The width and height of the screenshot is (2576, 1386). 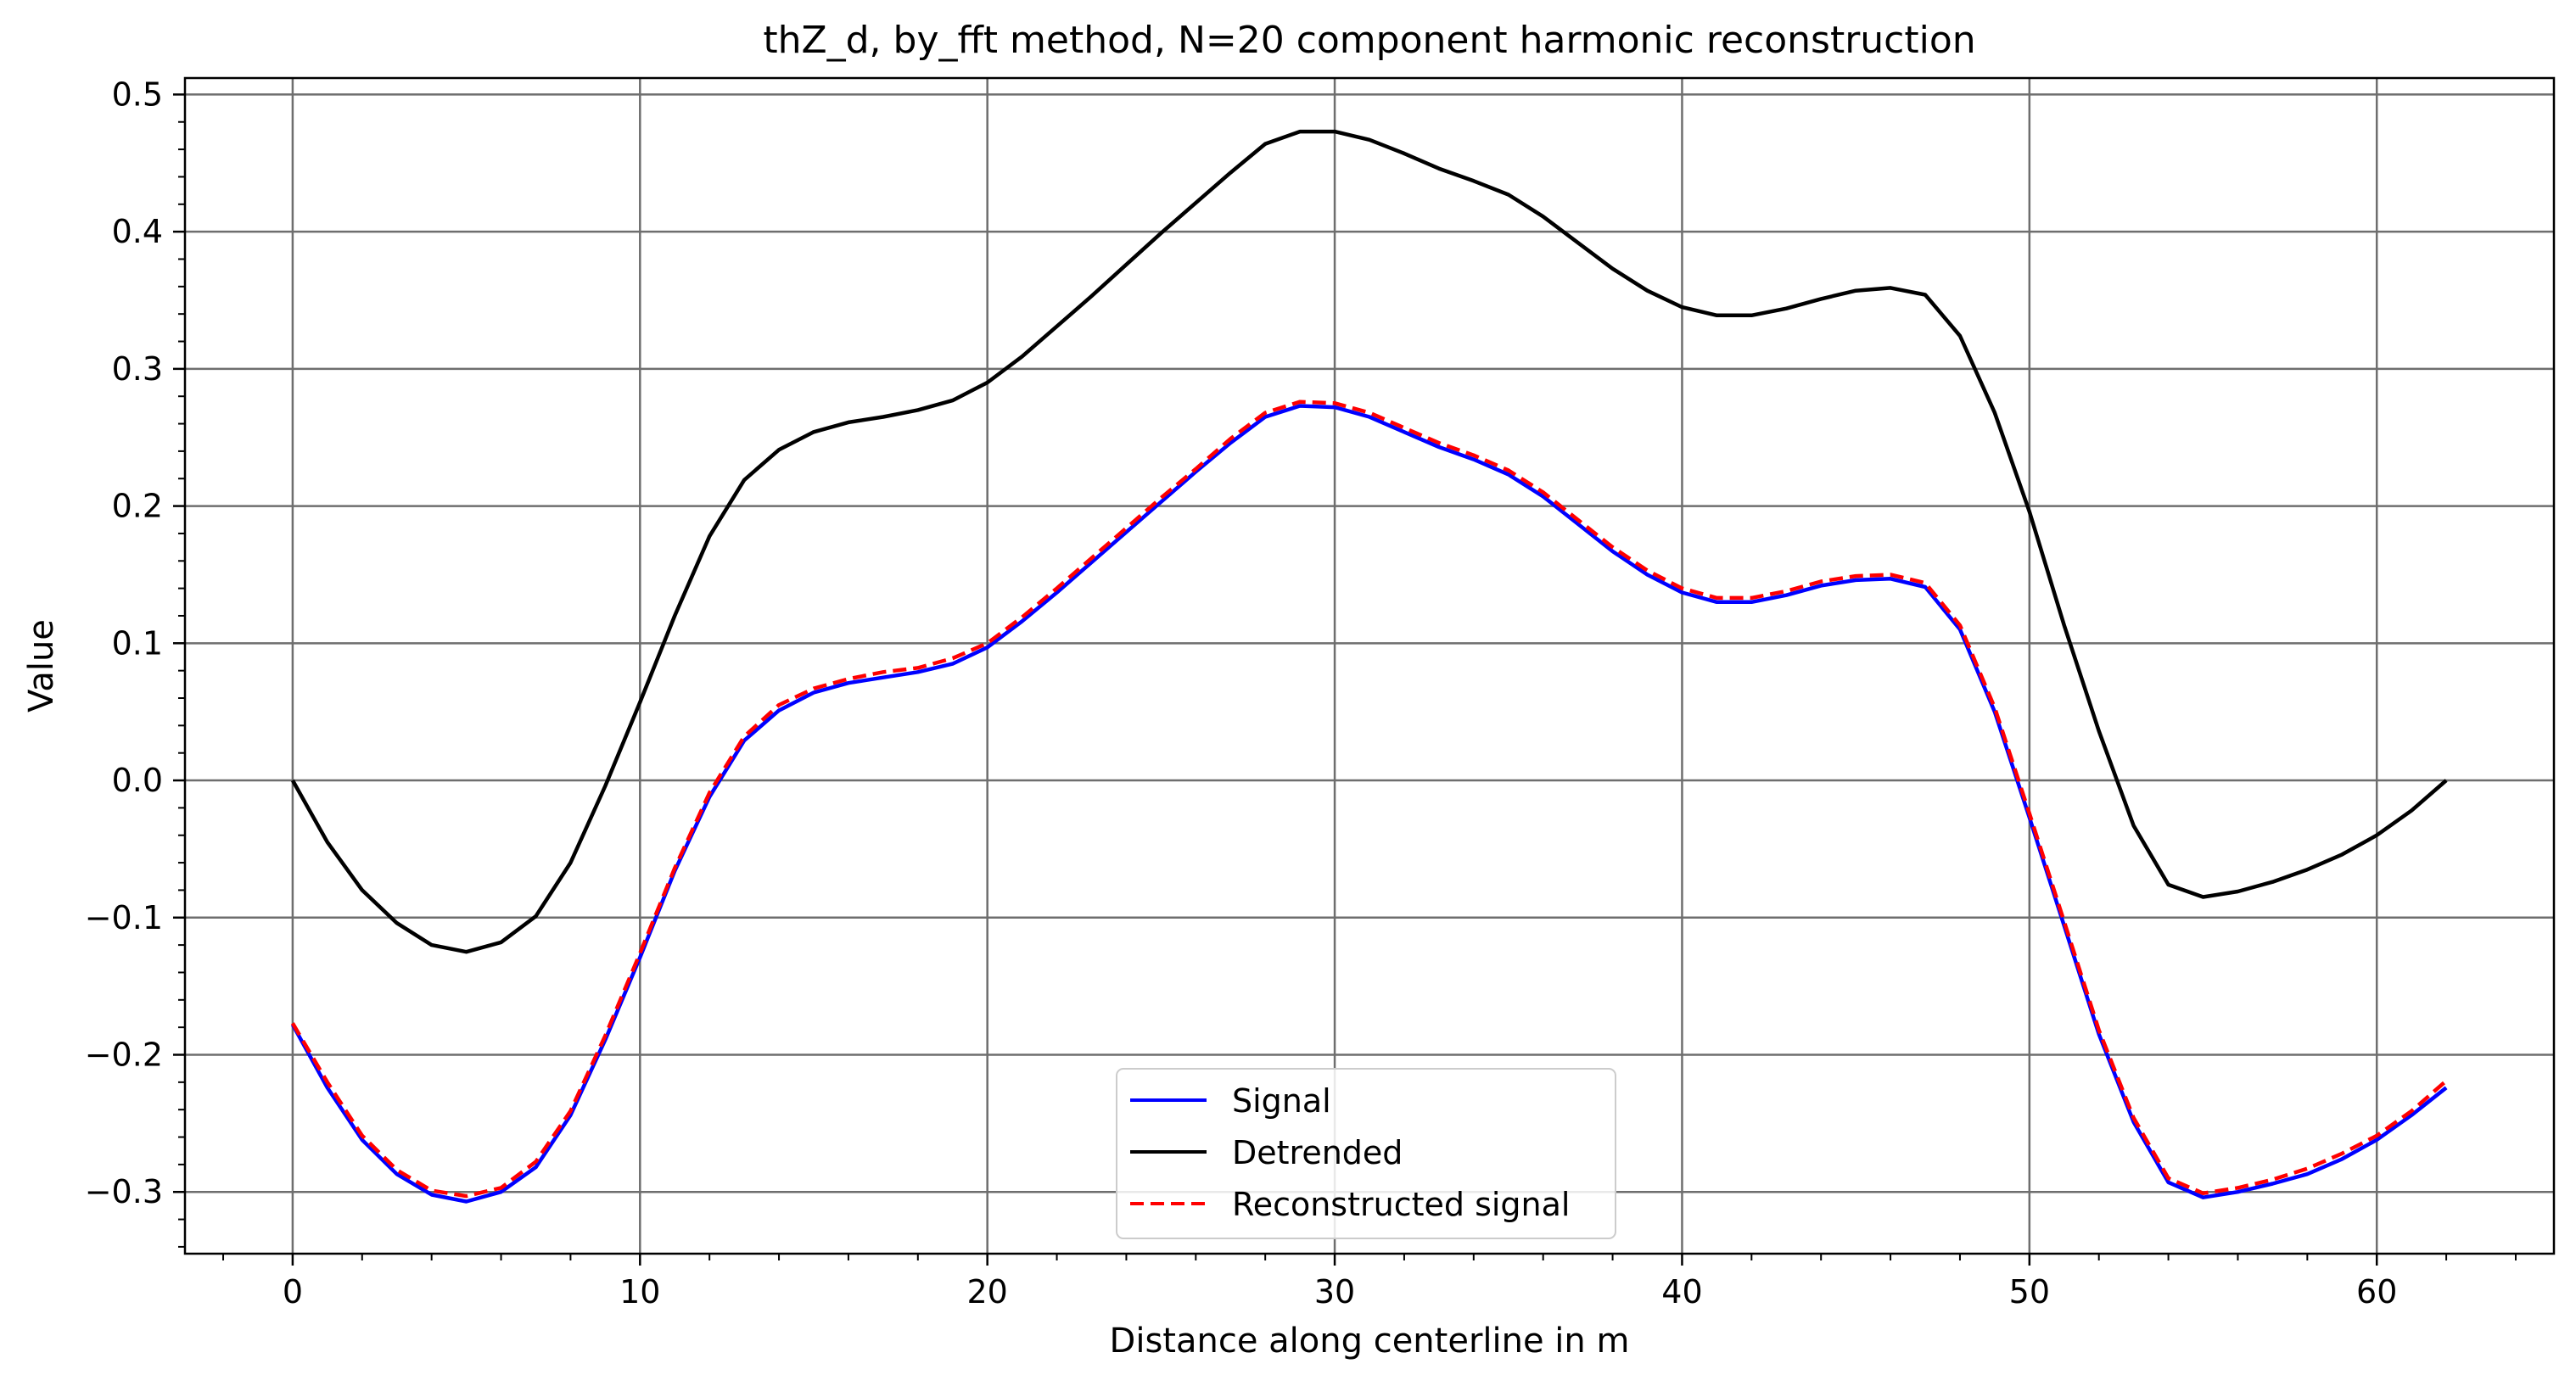 I want to click on y-axis-label: Value, so click(x=41, y=666).